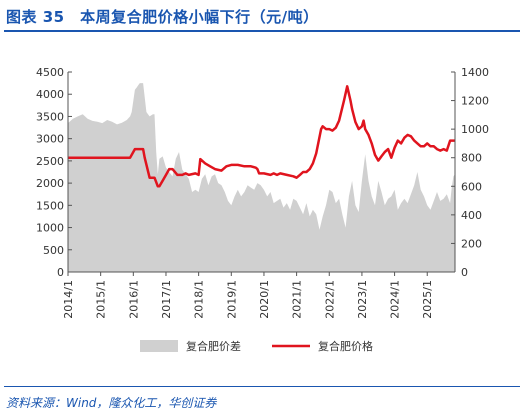 The image size is (524, 418). I want to click on x-tick-label: 2015/1, so click(101, 299).